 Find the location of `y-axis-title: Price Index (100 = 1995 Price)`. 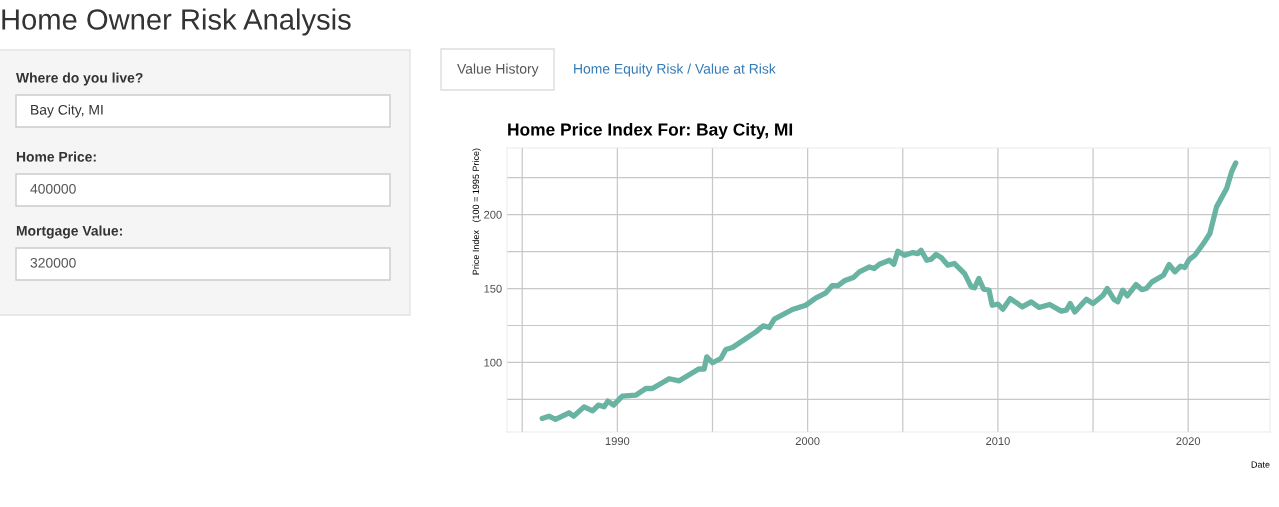

y-axis-title: Price Index (100 = 1995 Price) is located at coordinates (476, 211).